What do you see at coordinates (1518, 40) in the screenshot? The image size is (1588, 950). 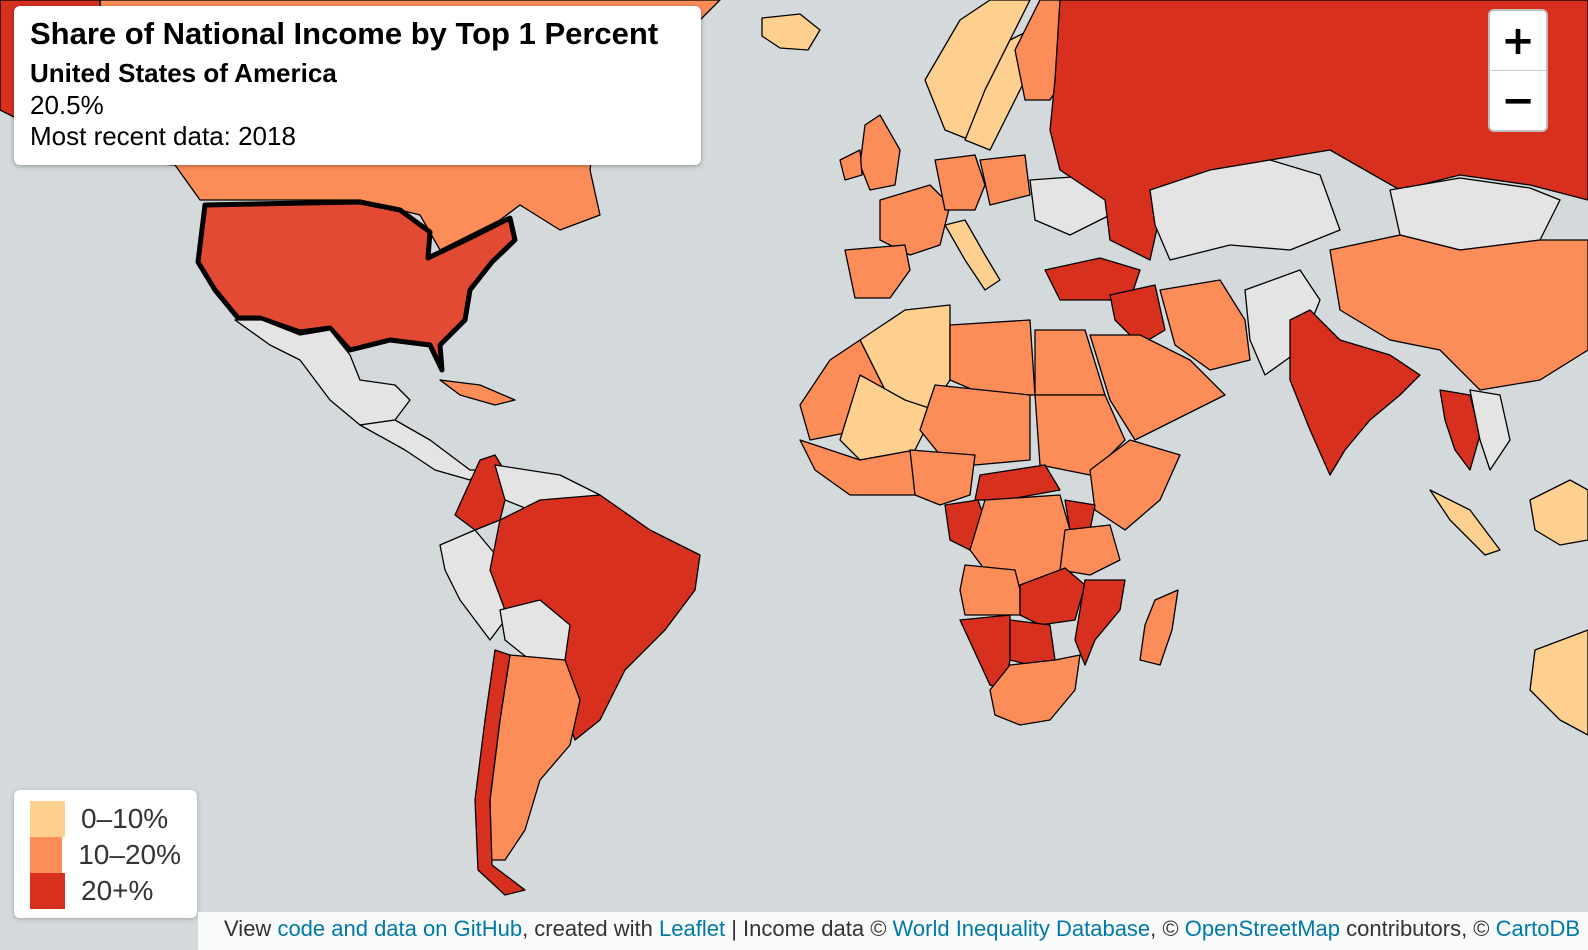 I see `zoom-in-button: +` at bounding box center [1518, 40].